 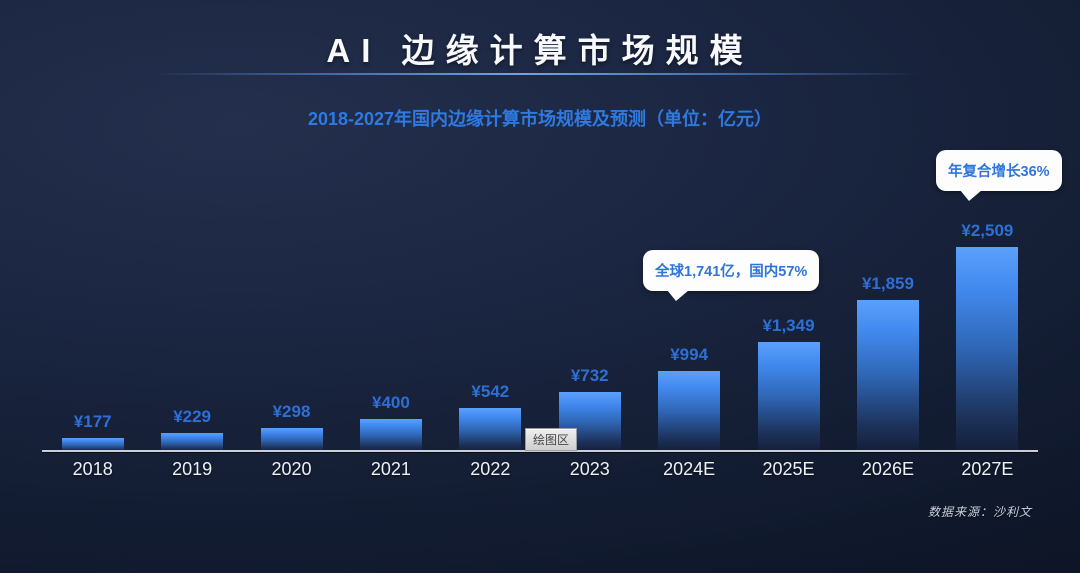 I want to click on bar-value-label: ¥2,509, so click(x=987, y=230).